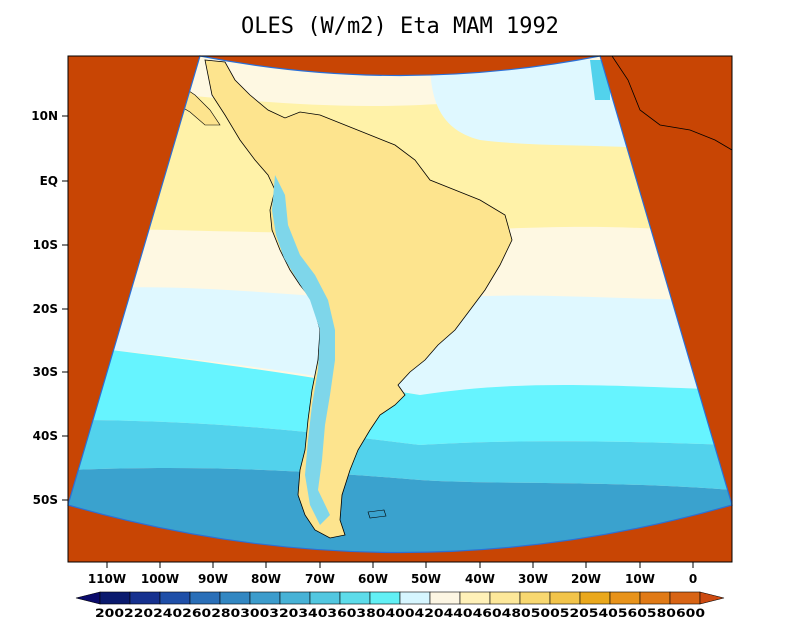 This screenshot has width=800, height=618. Describe the element at coordinates (480, 579) in the screenshot. I see `lon-label-40w: 40W` at that location.